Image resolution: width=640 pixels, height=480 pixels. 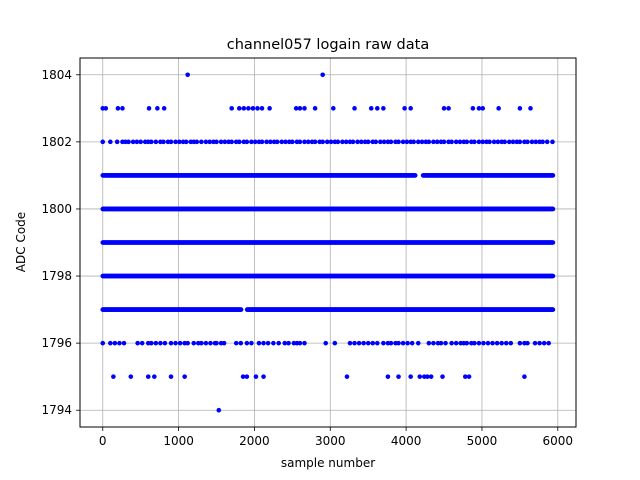 I want to click on x-tick-label: 0, so click(x=103, y=441).